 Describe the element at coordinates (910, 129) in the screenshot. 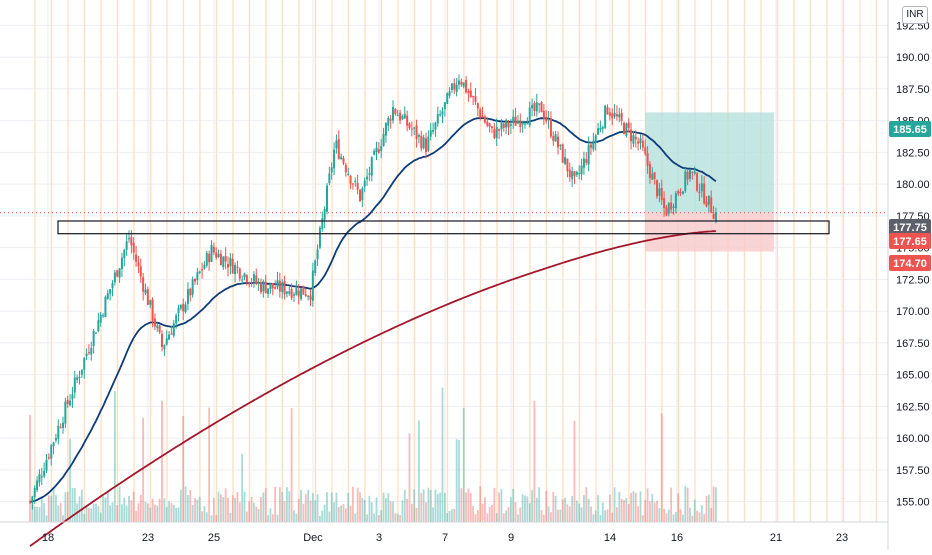

I see `price-tag-185-65: 185.65` at that location.